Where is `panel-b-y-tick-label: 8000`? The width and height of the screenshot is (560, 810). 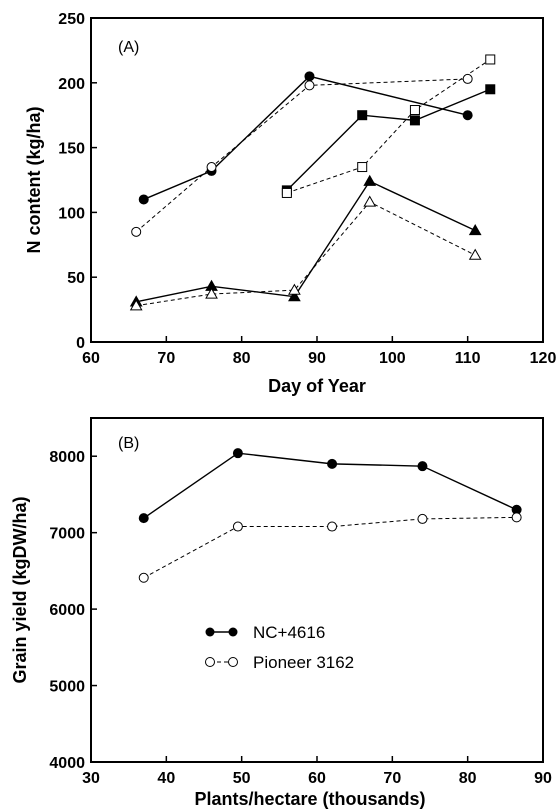 panel-b-y-tick-label: 8000 is located at coordinates (67, 457).